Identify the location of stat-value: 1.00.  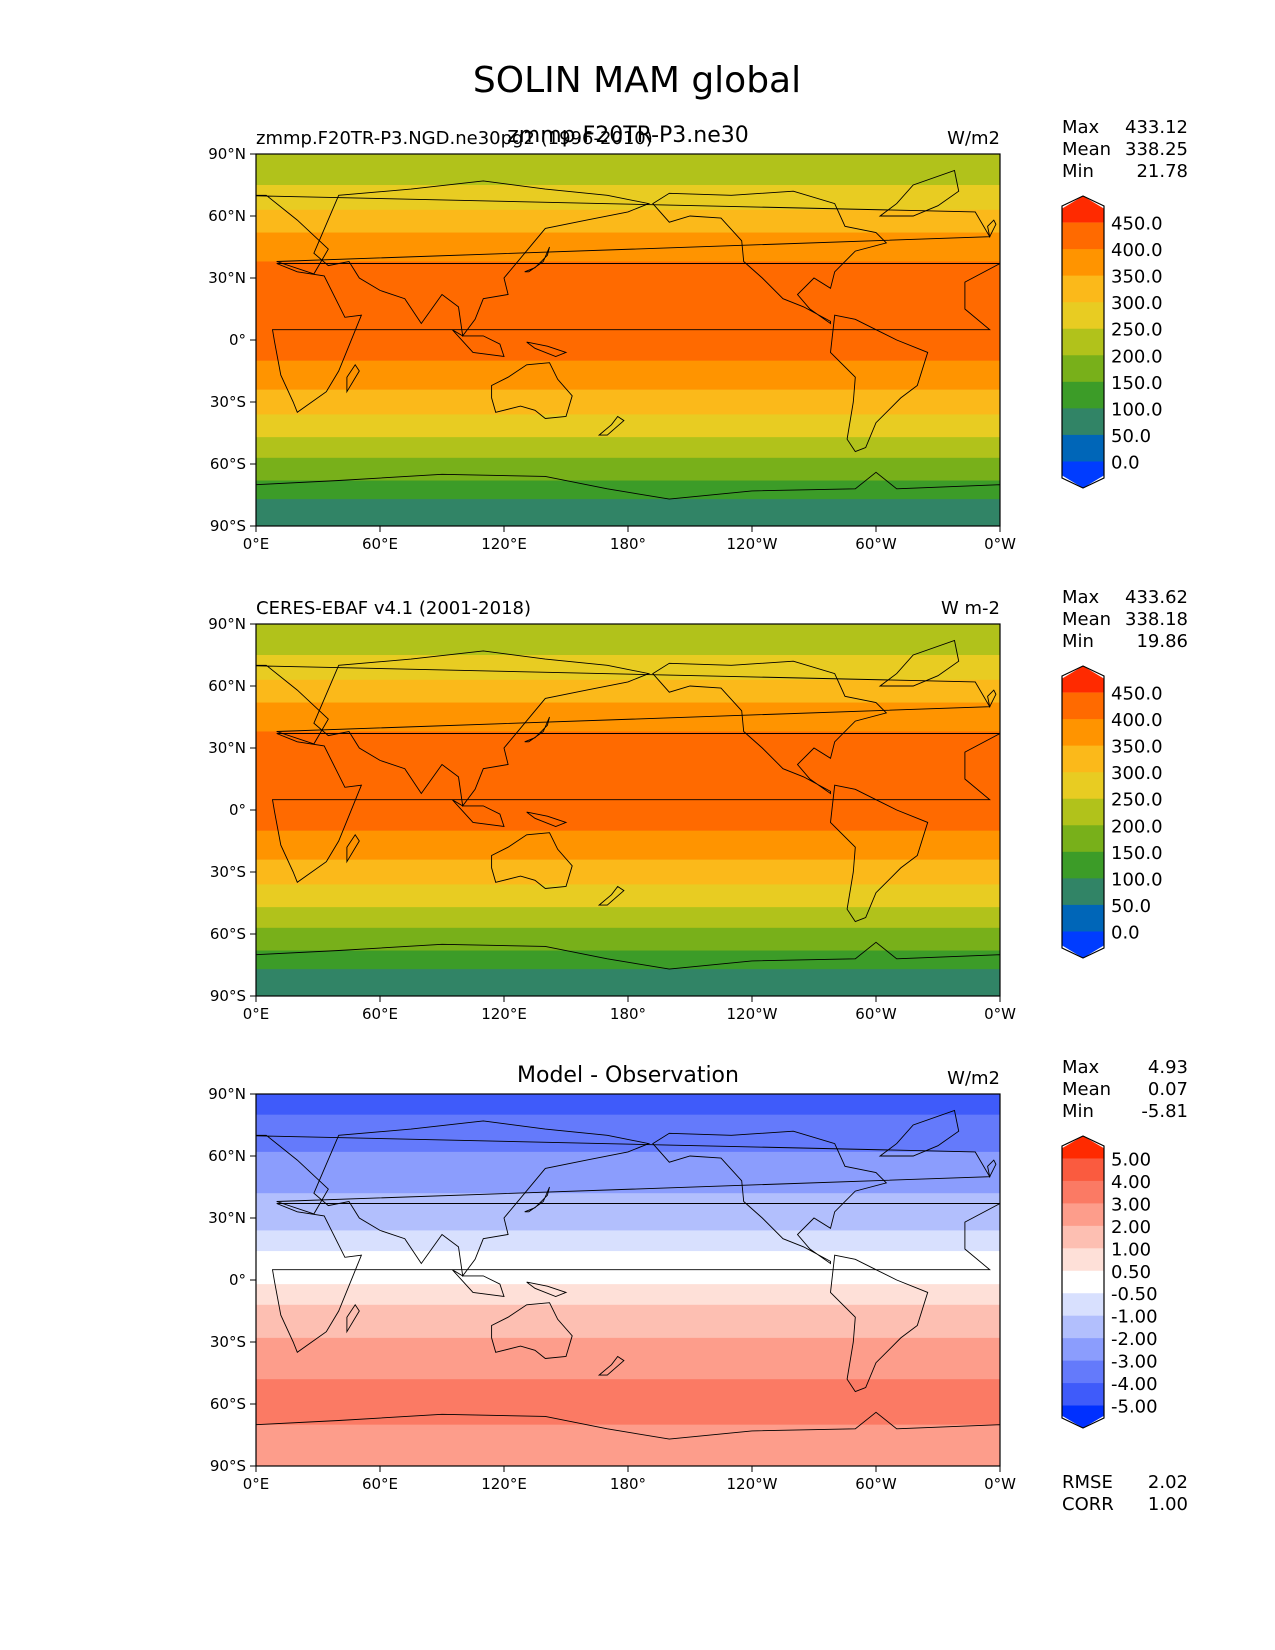
(1168, 1504).